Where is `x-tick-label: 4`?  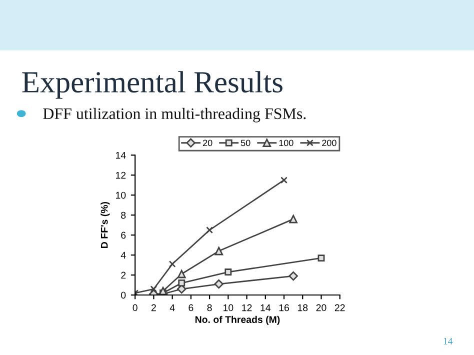
x-tick-label: 4 is located at coordinates (172, 308).